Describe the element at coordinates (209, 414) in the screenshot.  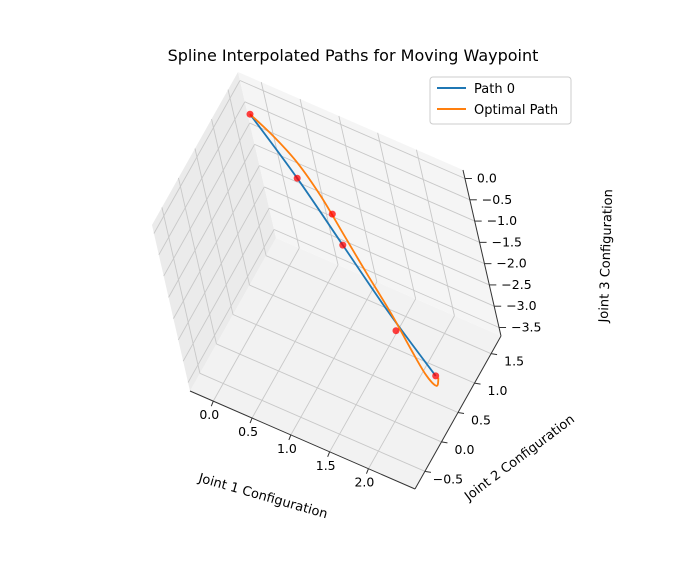
I see `x-tick-label: 0.0` at that location.